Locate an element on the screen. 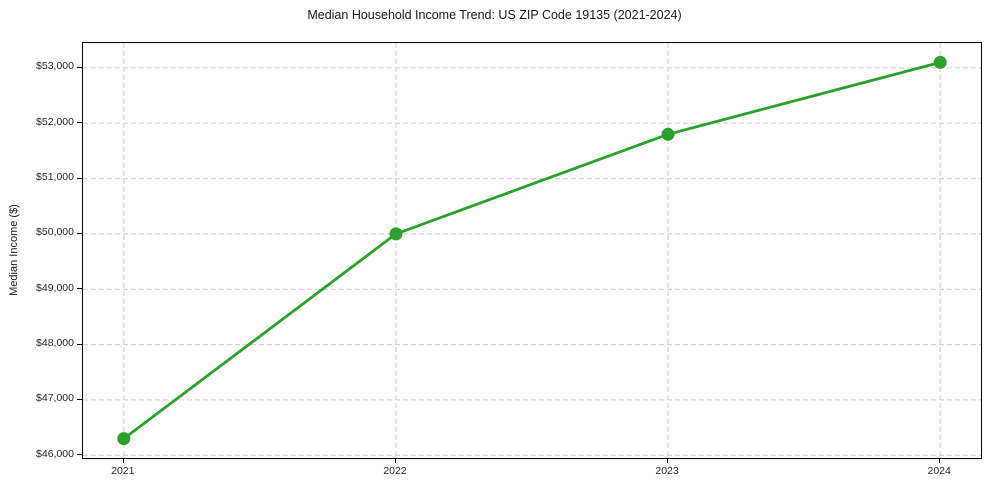 This screenshot has height=490, width=989. y-tick-label: $47,000 is located at coordinates (55, 398).